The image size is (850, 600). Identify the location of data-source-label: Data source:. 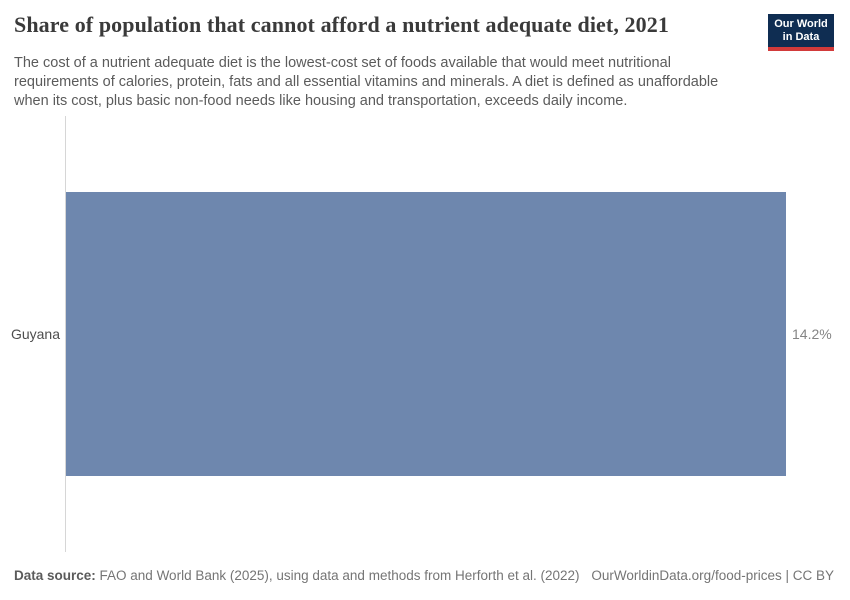
(55, 575).